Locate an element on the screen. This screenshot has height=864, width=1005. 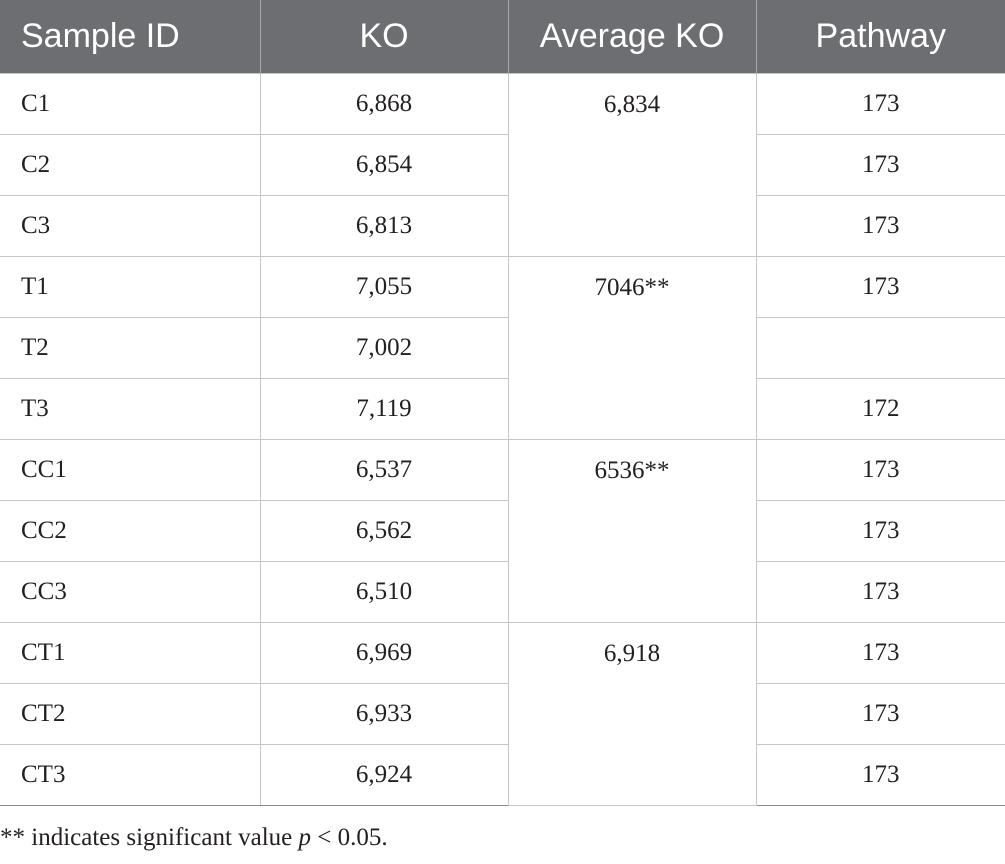
ko-cell: 6,510 is located at coordinates (384, 592).